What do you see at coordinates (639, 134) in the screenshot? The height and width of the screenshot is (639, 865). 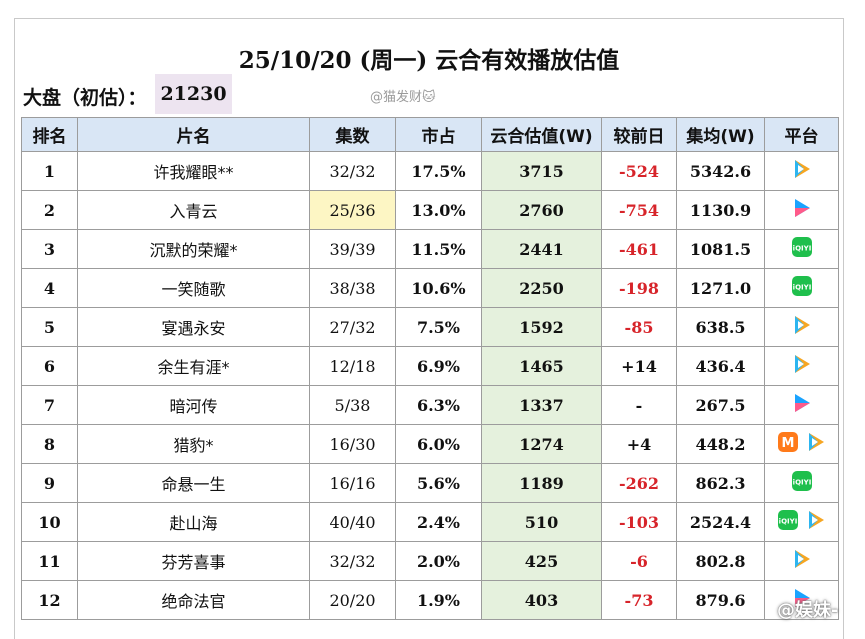 I see `column-header-change: 较前日` at bounding box center [639, 134].